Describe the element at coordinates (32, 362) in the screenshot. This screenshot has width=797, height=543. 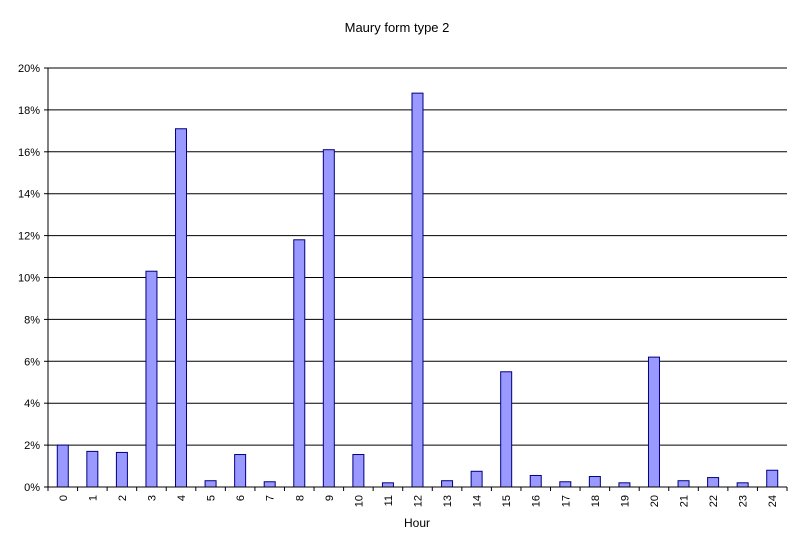
I see `y-tick-label: 6%` at that location.